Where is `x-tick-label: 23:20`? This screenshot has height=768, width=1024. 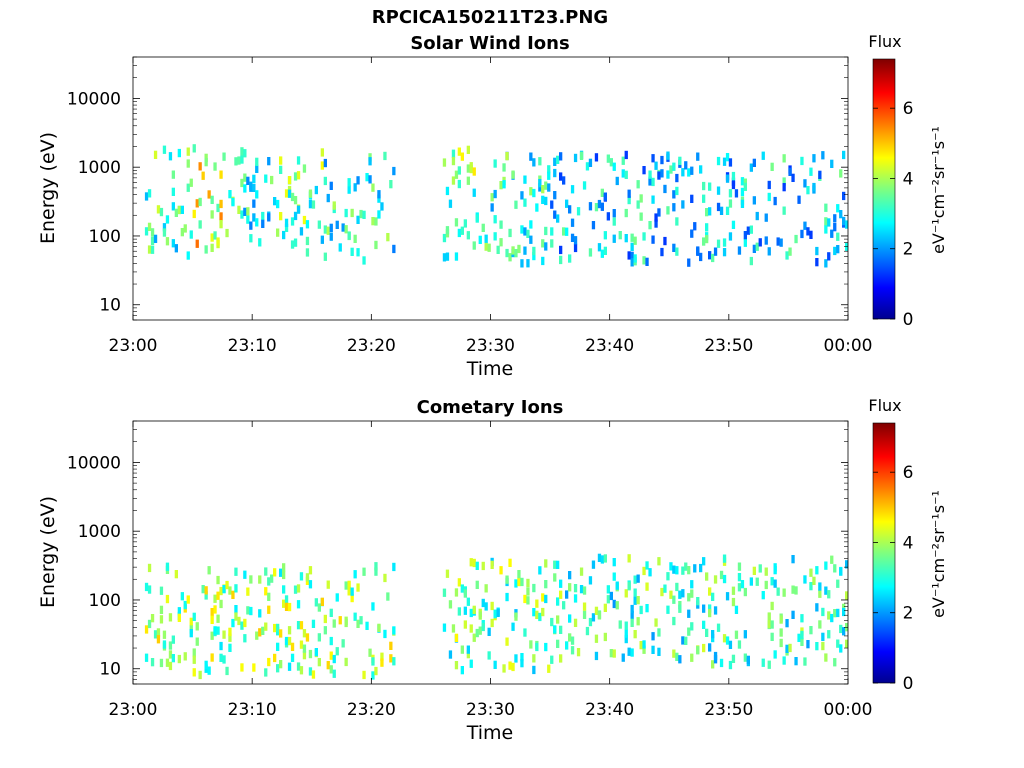
x-tick-label: 23:20 is located at coordinates (371, 710).